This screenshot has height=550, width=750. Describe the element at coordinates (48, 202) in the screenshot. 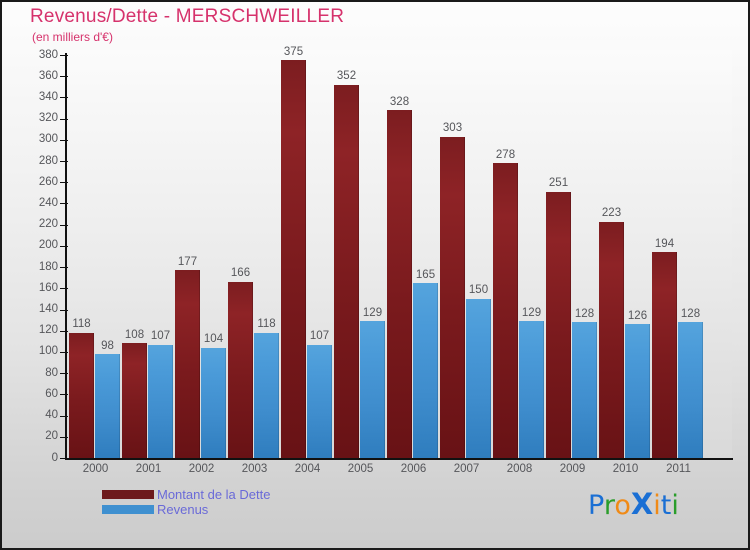

I see `y-axis-tick-label: 240` at that location.